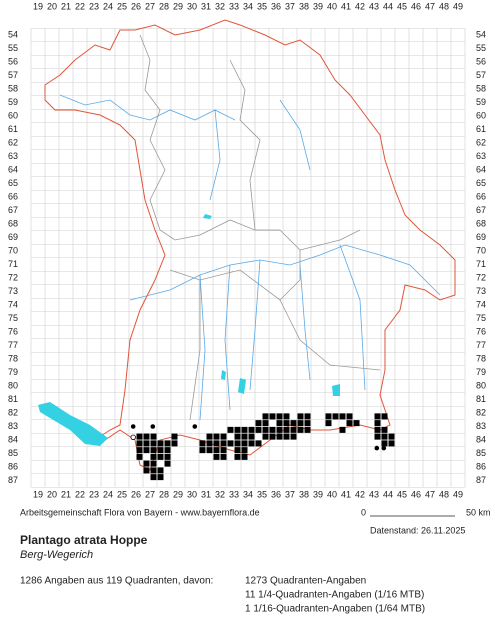 The height and width of the screenshot is (620, 500). What do you see at coordinates (116, 581) in the screenshot?
I see `summary: 1286 Angaben aus 119 Quadranten, davon:` at bounding box center [116, 581].